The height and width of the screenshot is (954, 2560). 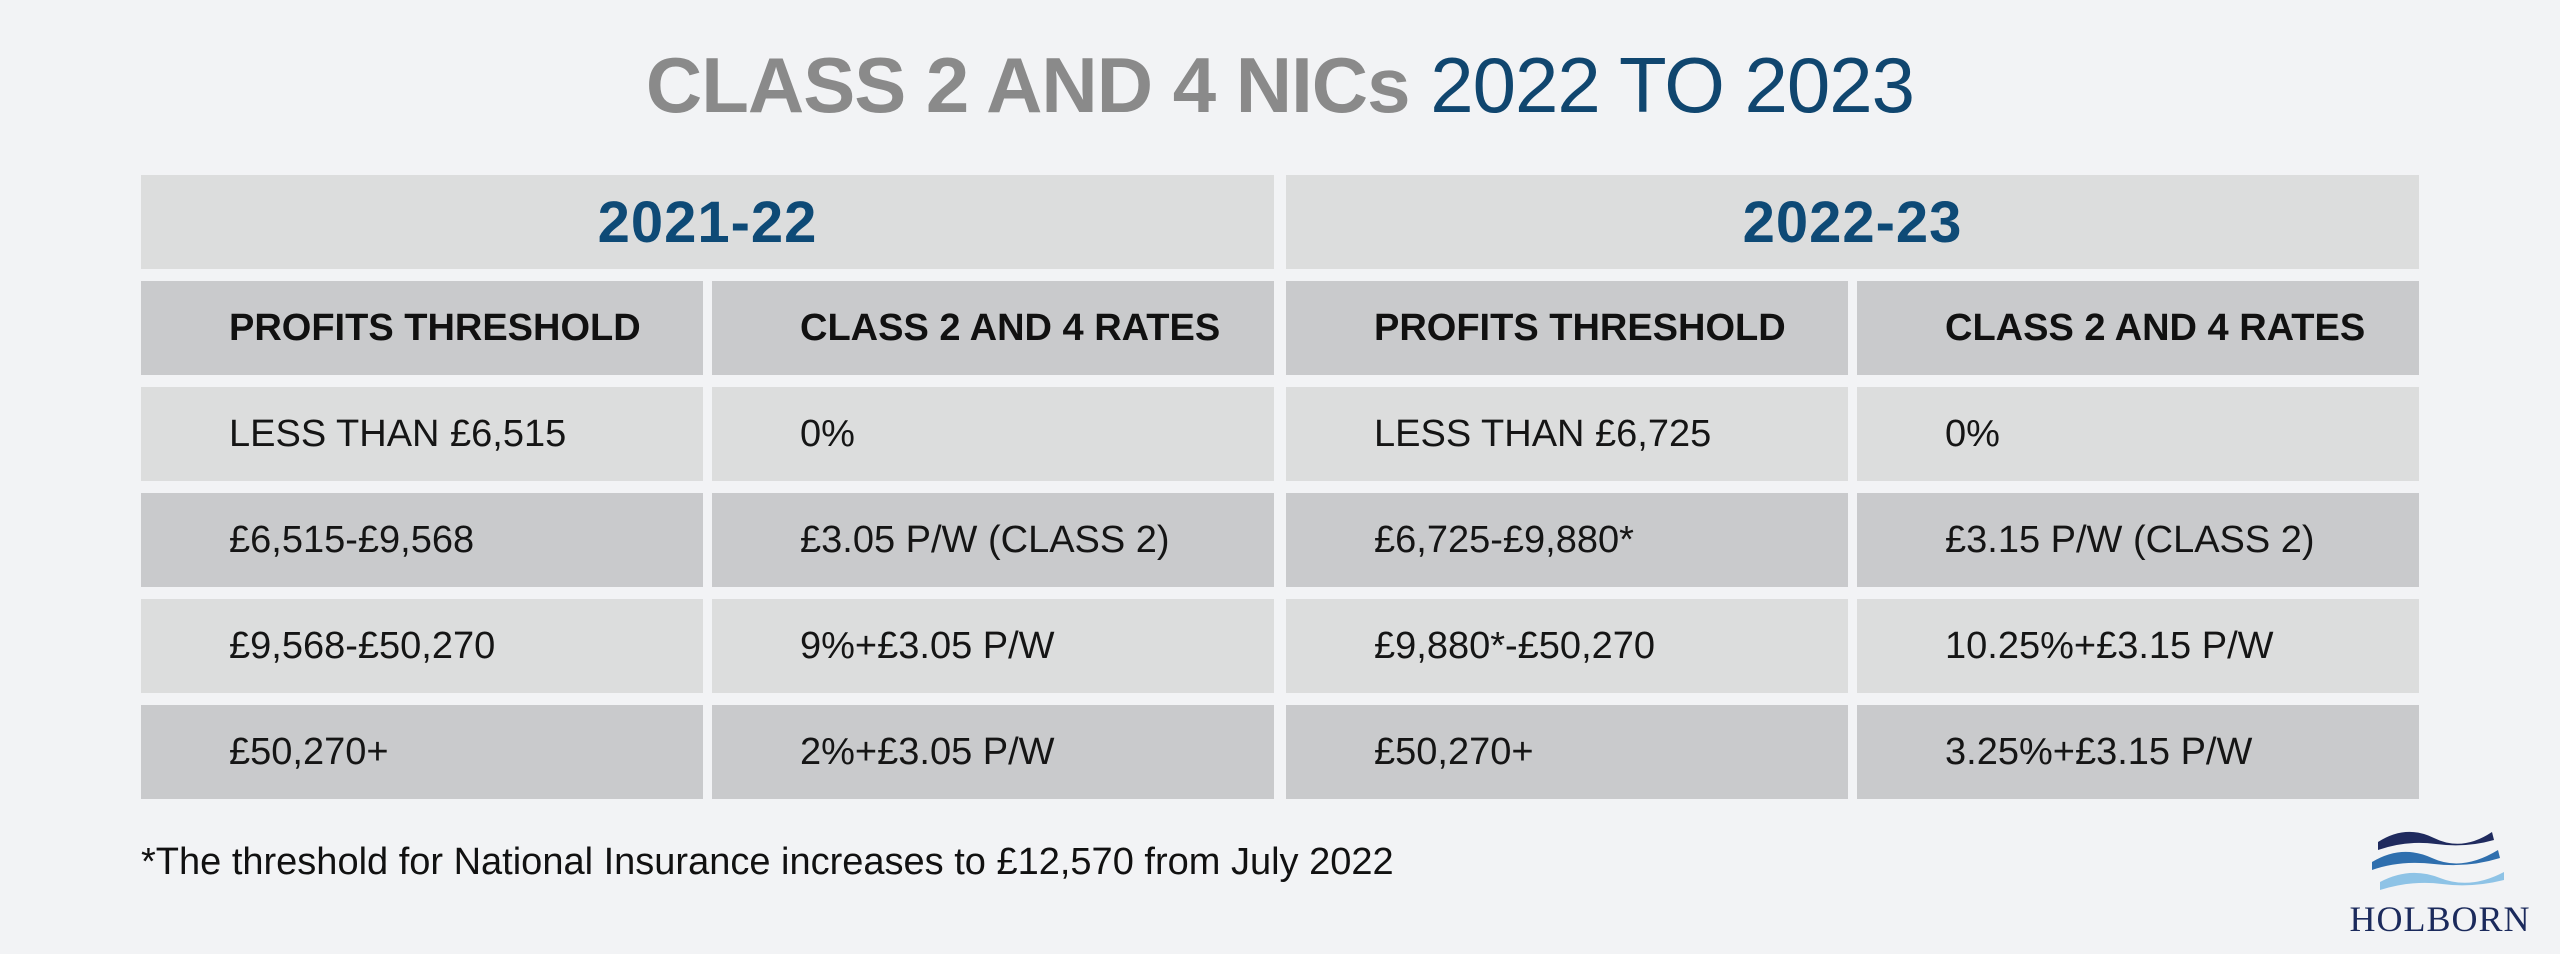 What do you see at coordinates (2440, 919) in the screenshot?
I see `logo-text: HOLBORN` at bounding box center [2440, 919].